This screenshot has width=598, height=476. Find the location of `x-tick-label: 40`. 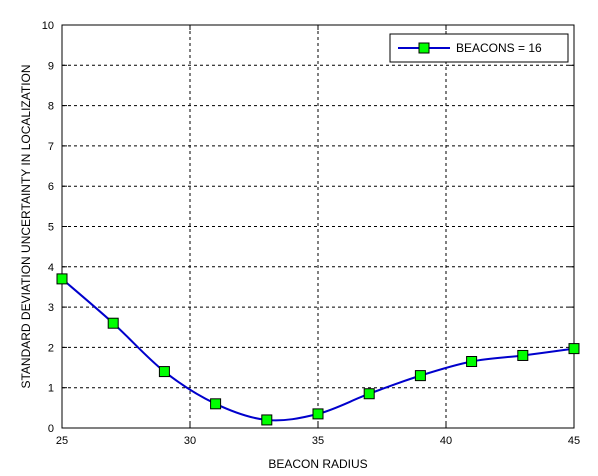

x-tick-label: 40 is located at coordinates (446, 441).